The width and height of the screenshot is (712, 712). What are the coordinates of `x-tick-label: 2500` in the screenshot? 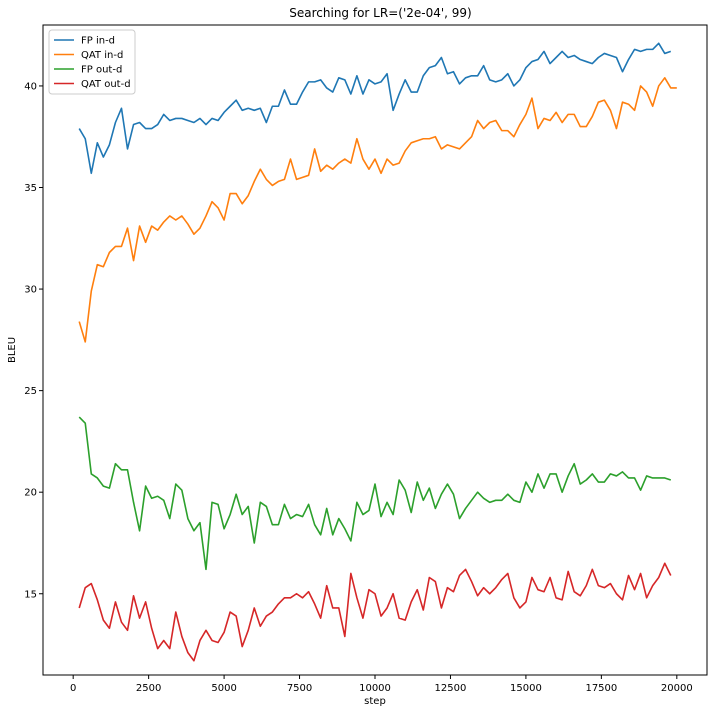 It's located at (148, 688).